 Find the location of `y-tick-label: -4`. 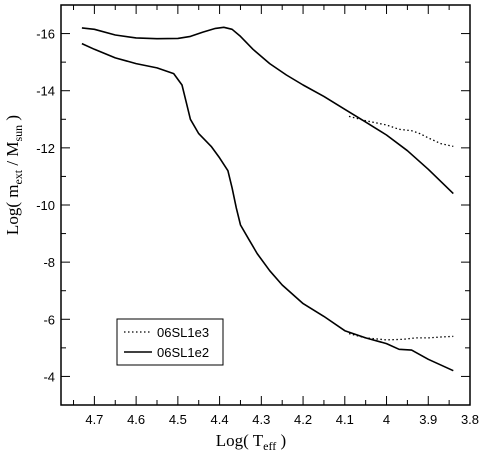

y-tick-label: -4 is located at coordinates (49, 376).